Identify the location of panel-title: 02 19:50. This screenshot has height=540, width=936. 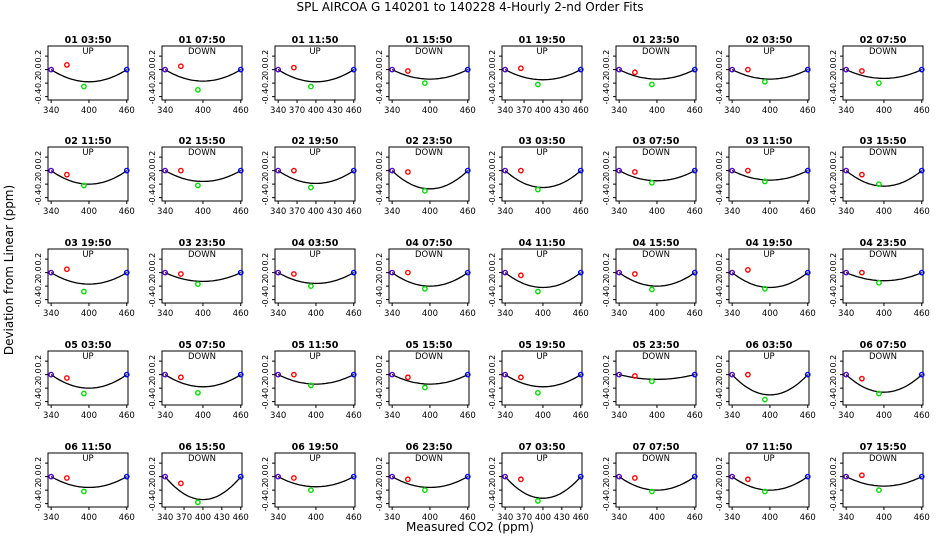
(315, 141).